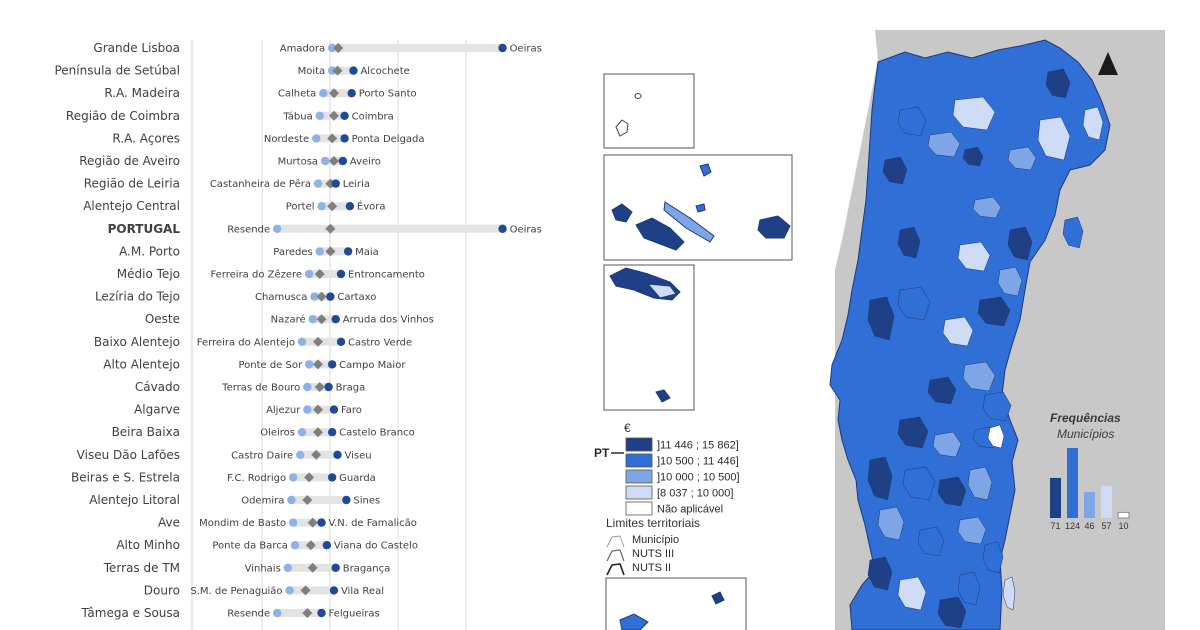  Describe the element at coordinates (300, 207) in the screenshot. I see `min-label: Portel` at that location.